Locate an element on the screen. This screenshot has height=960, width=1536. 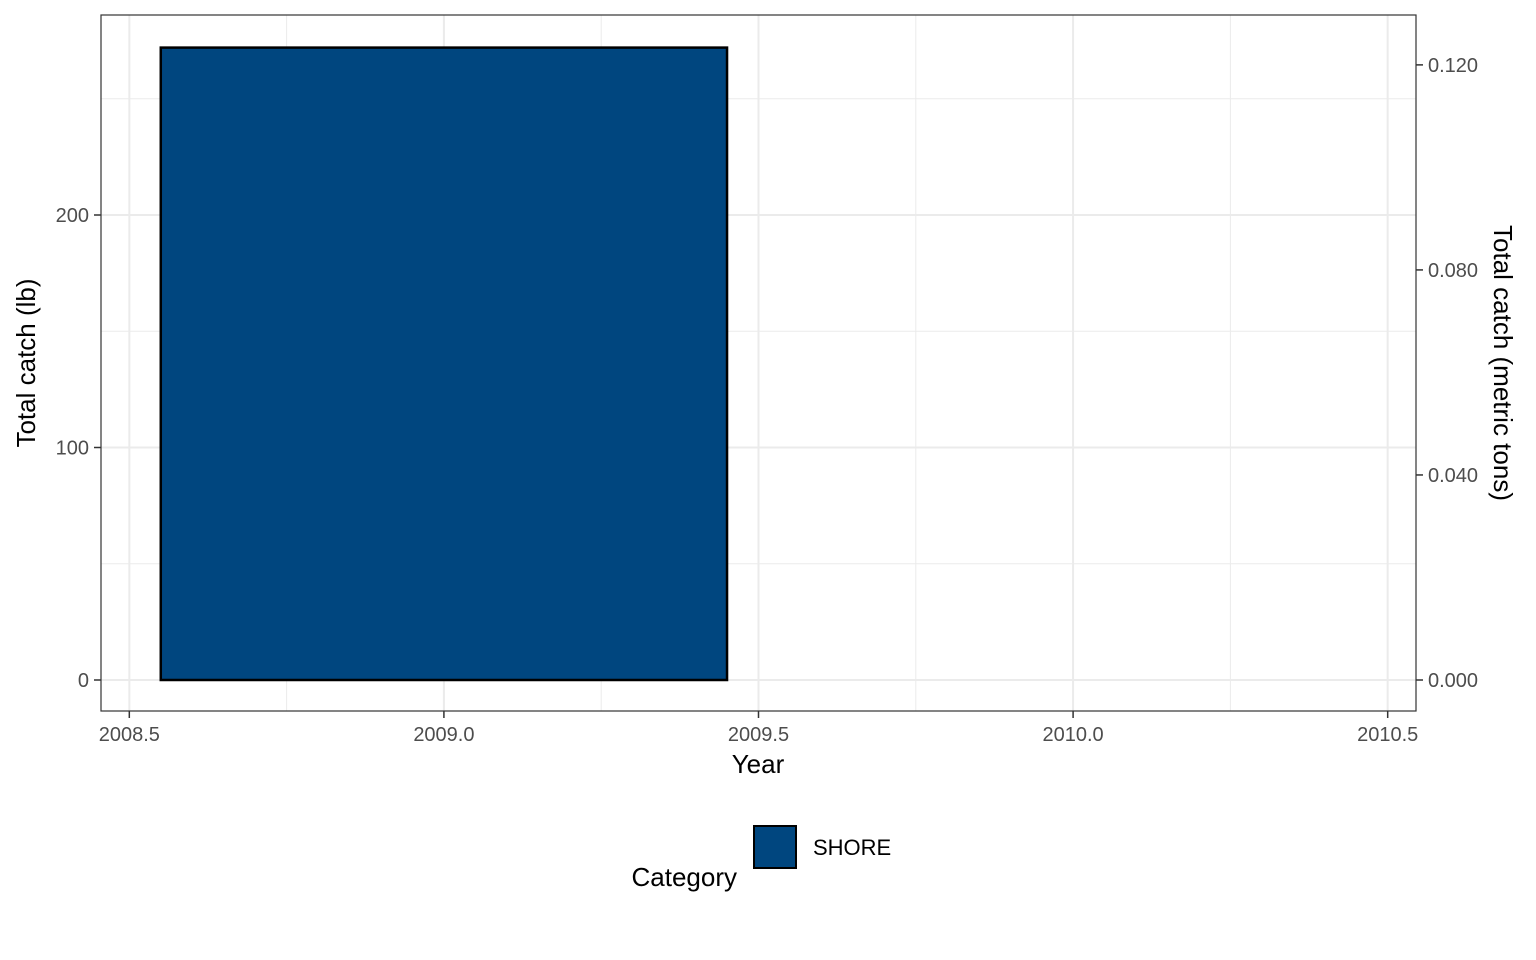
right-y-tick-label: 0.000 is located at coordinates (1453, 681).